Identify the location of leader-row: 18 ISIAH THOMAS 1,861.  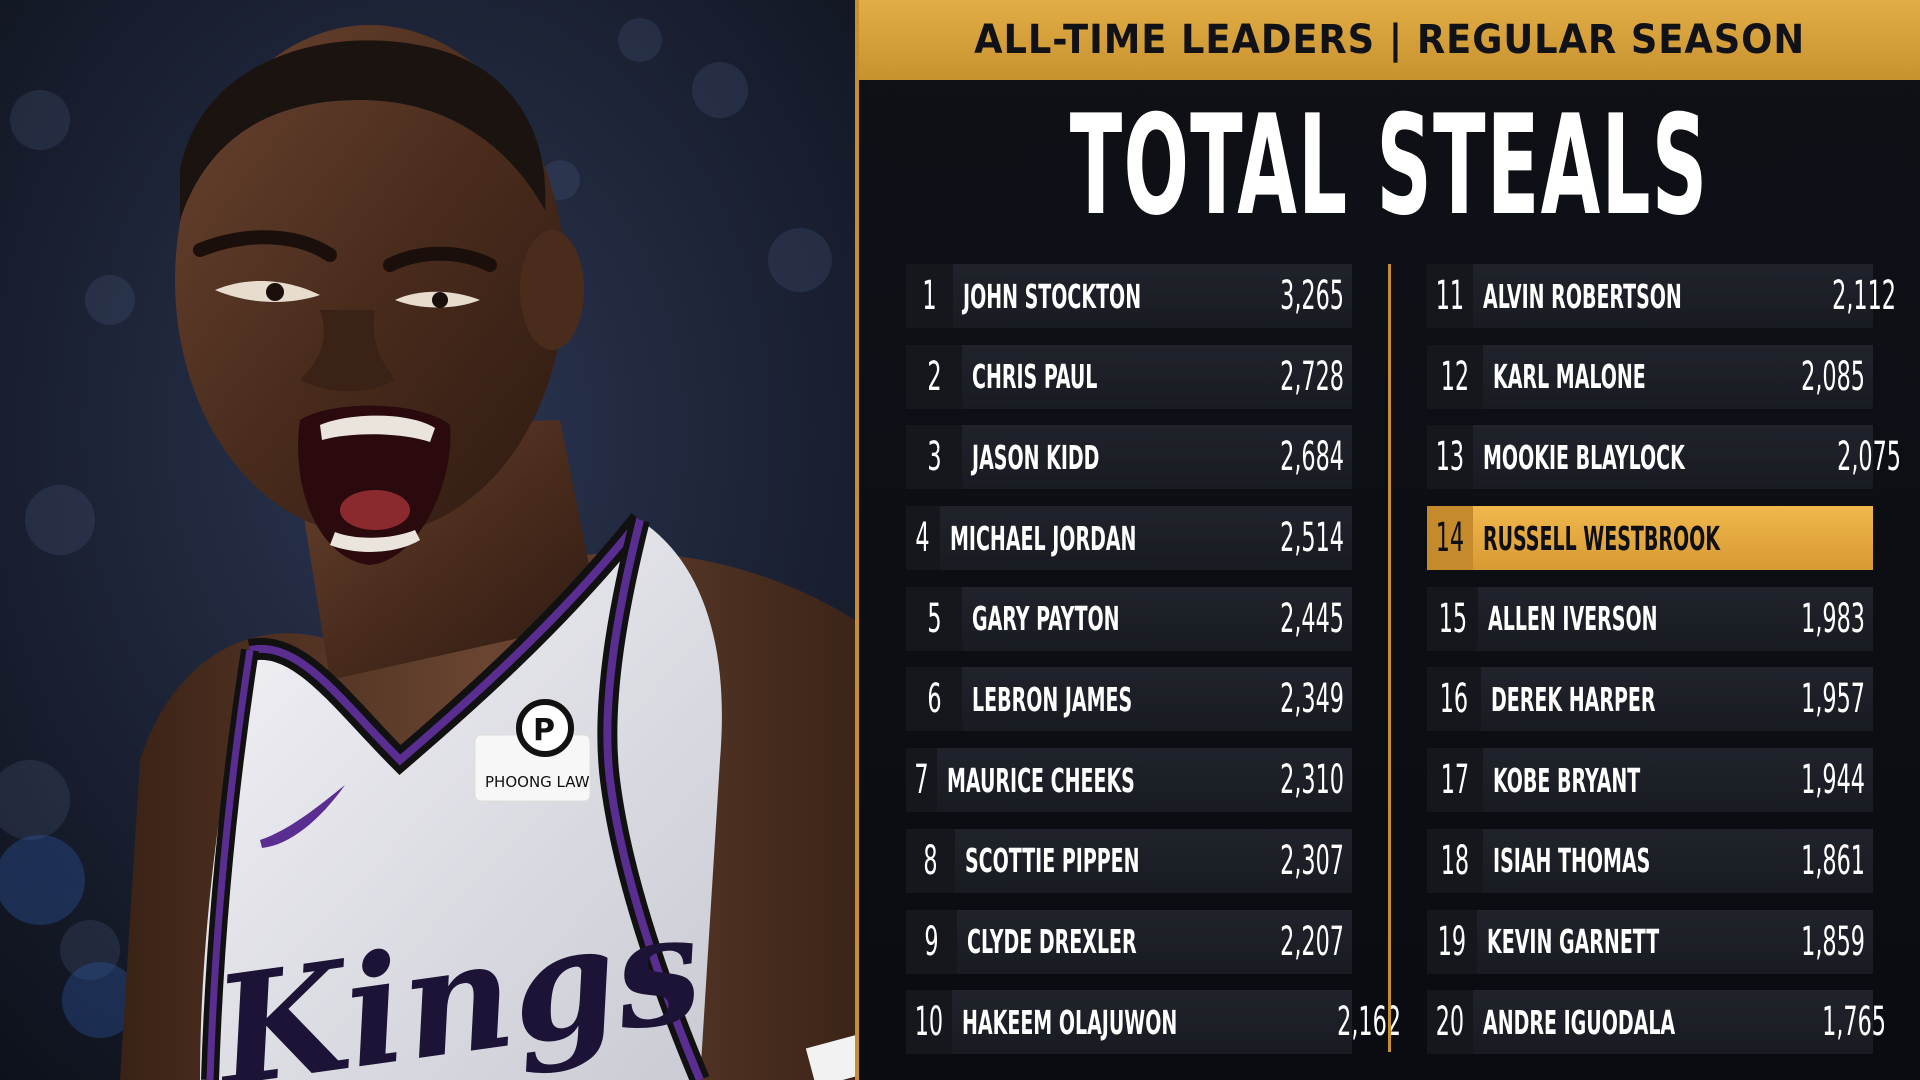
(1650, 860).